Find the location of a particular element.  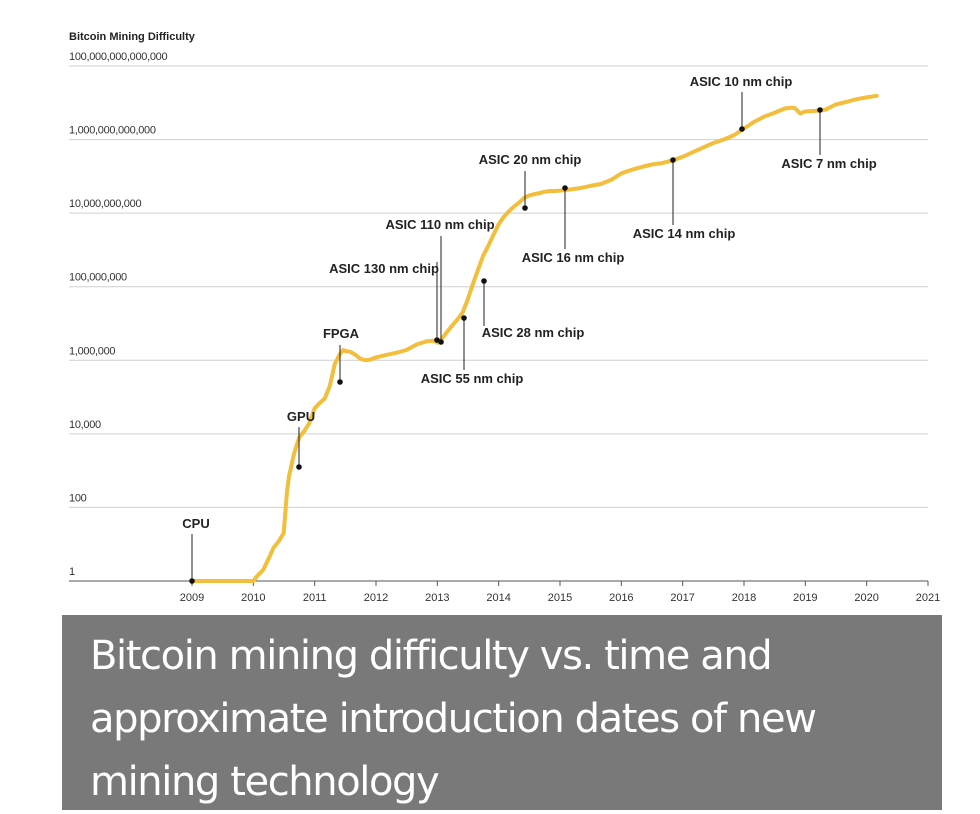

annotation-point-asic-20-nm-chip is located at coordinates (525, 208).